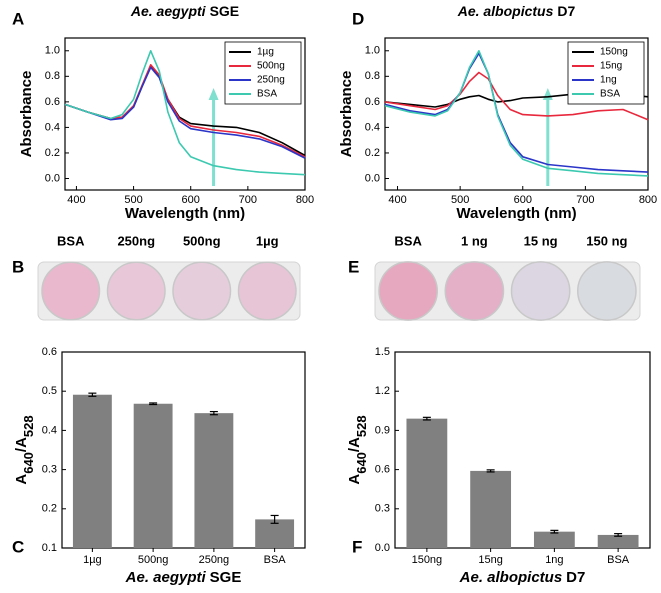 The width and height of the screenshot is (661, 593). Describe the element at coordinates (382, 391) in the screenshot. I see `y-tick-label: 1.2` at that location.